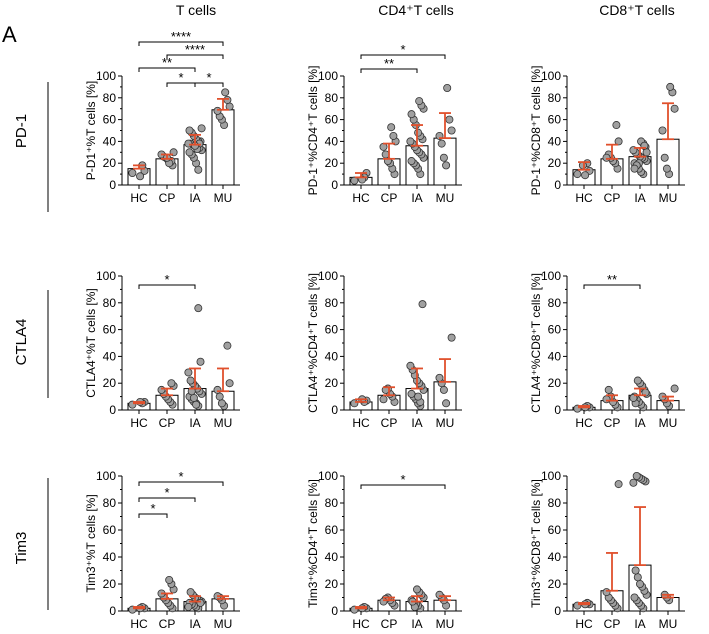 Image resolution: width=709 pixels, height=634 pixels. What do you see at coordinates (536, 343) in the screenshot?
I see `y-axis-label: CTLA4⁺%CD8⁺T cells [%]` at bounding box center [536, 343].